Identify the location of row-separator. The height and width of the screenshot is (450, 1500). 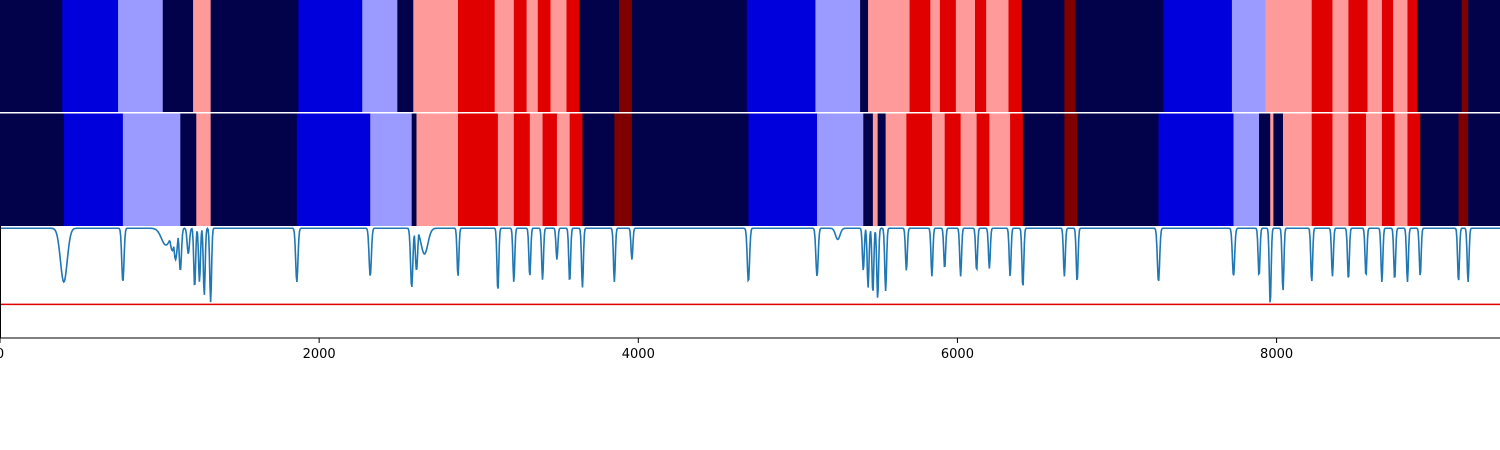
(750, 113).